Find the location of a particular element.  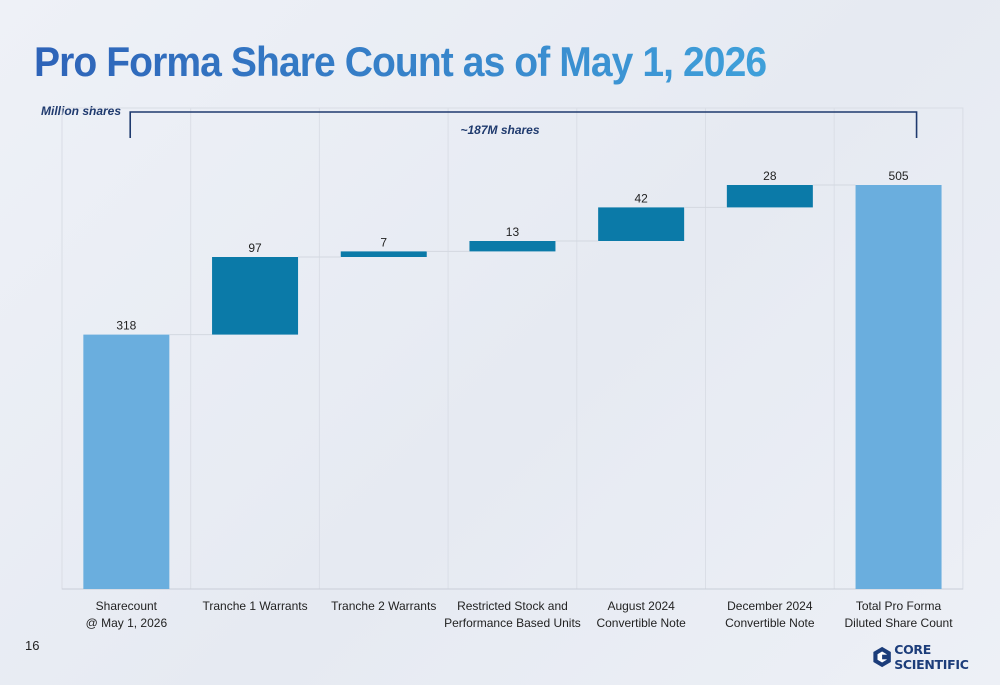

data-label: 318 is located at coordinates (126, 326).